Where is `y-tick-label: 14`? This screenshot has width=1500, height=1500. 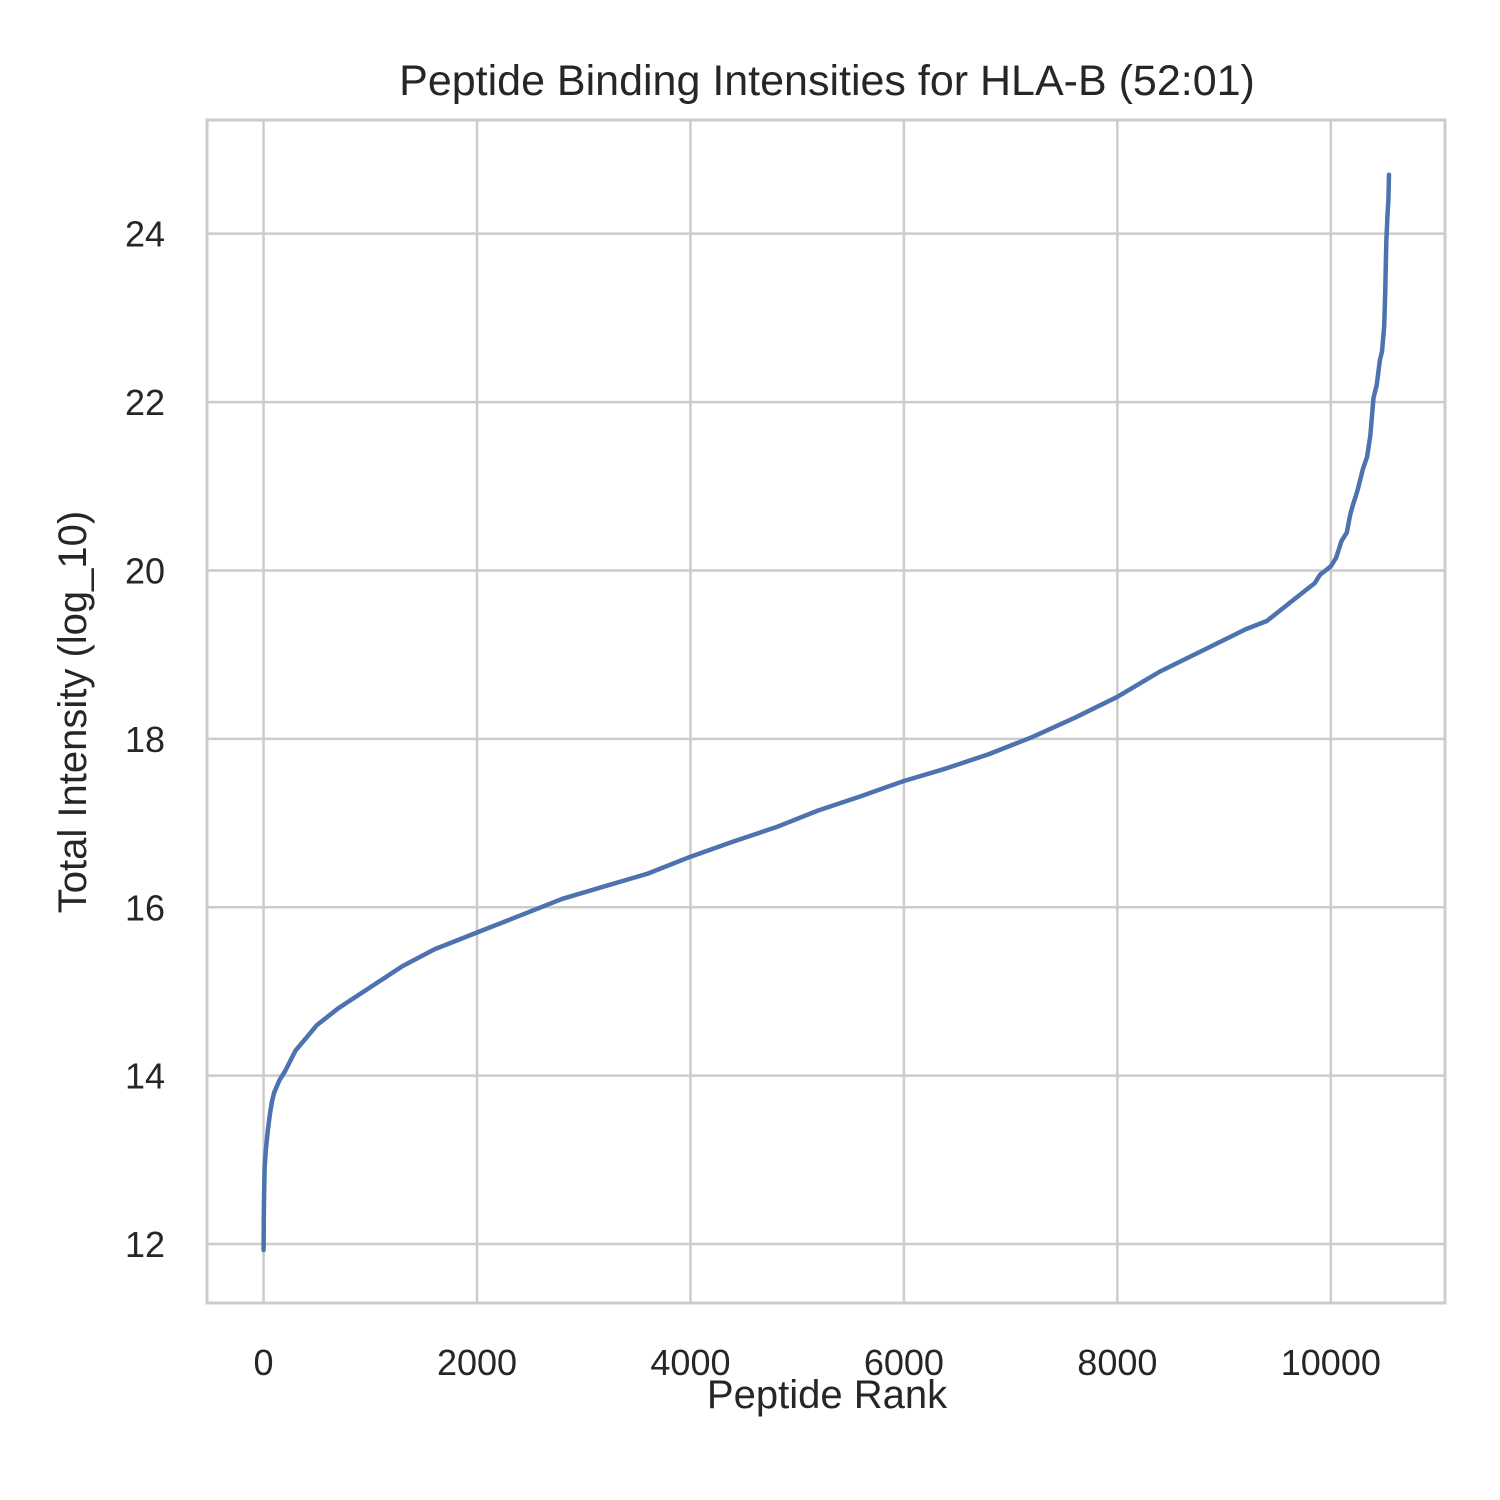
y-tick-label: 14 is located at coordinates (145, 1076).